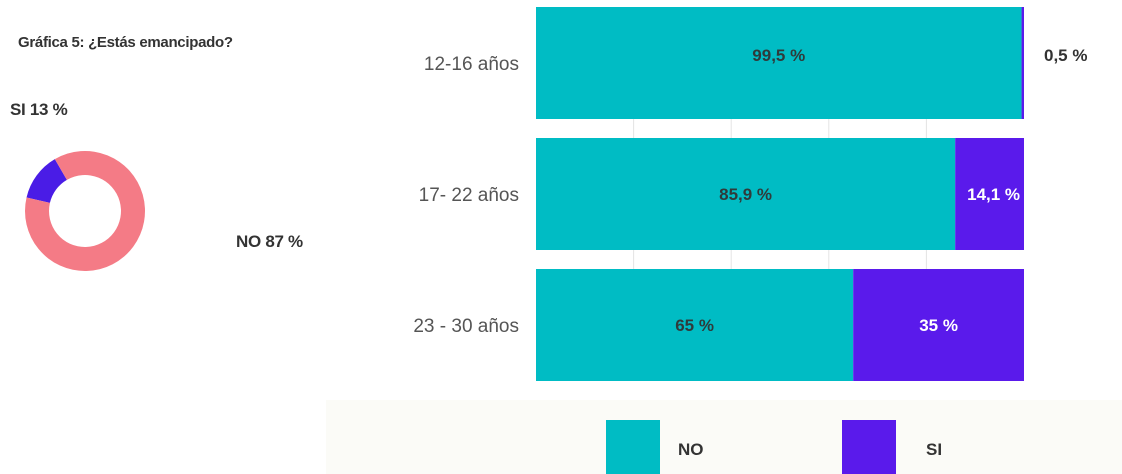  Describe the element at coordinates (39, 109) in the screenshot. I see `donut-label-si: SI 13 %` at that location.